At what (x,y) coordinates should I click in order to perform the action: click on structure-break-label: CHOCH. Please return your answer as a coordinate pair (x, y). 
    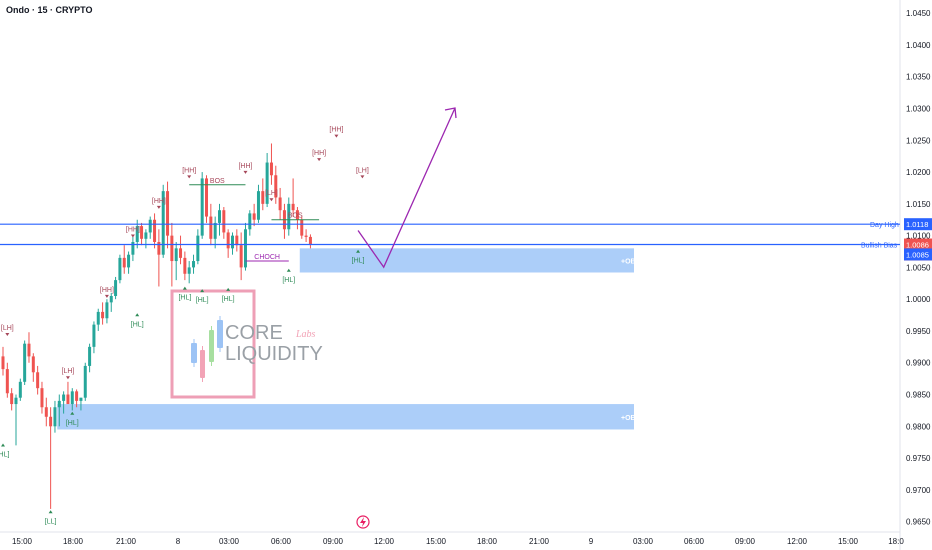
    Looking at the image, I should click on (267, 257).